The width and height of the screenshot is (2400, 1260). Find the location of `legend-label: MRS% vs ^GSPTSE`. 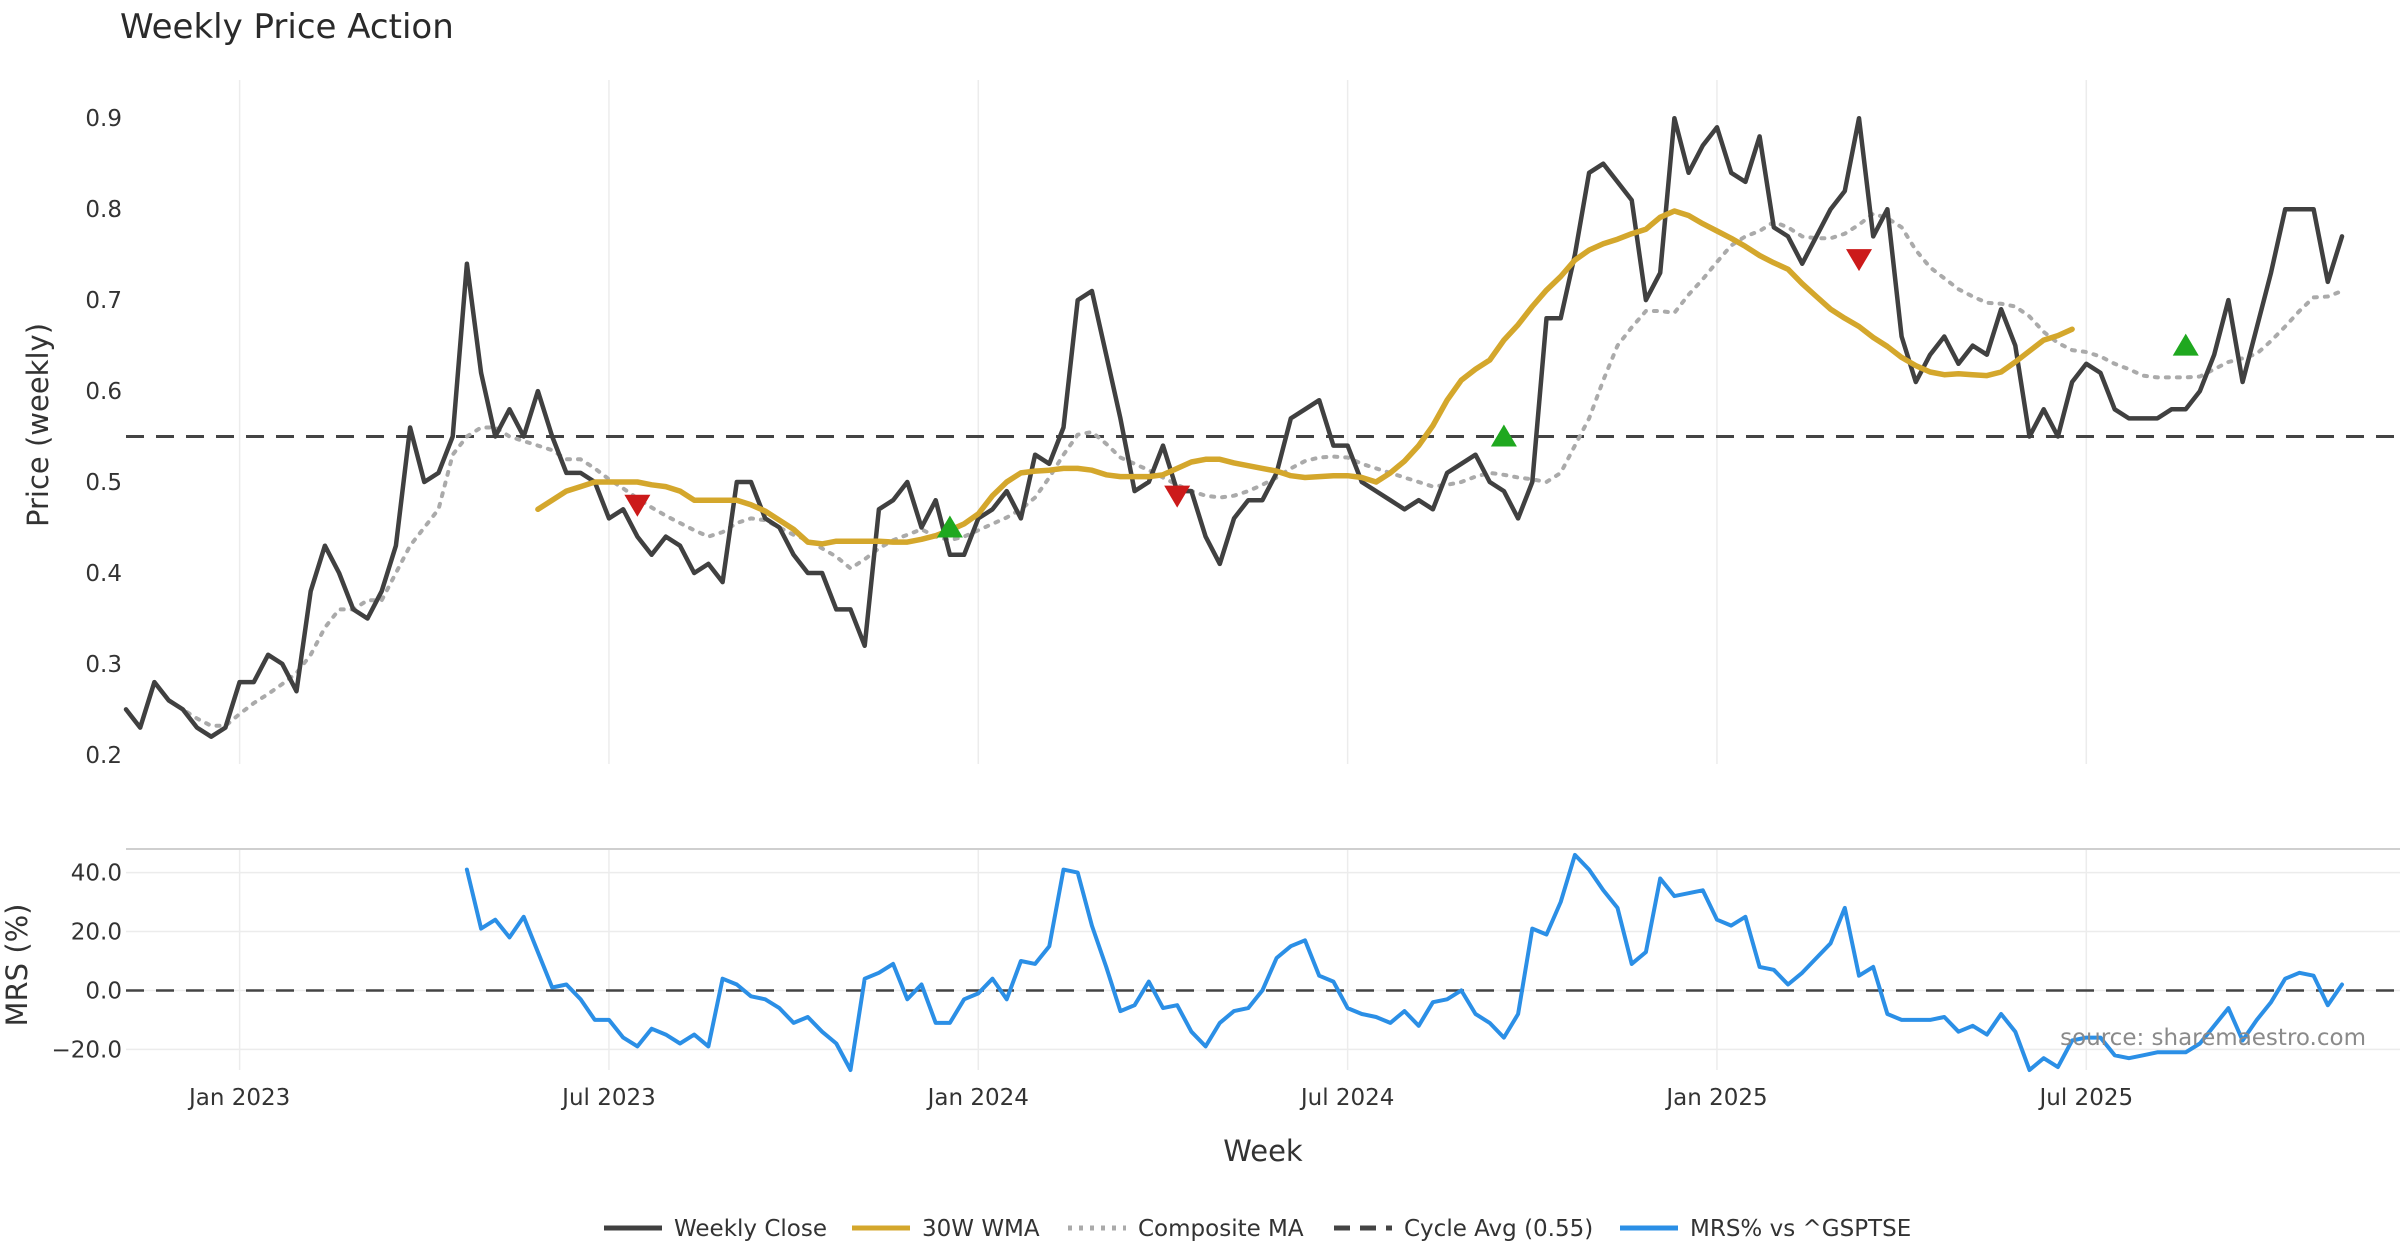

legend-label: MRS% vs ^GSPTSE is located at coordinates (1800, 1229).